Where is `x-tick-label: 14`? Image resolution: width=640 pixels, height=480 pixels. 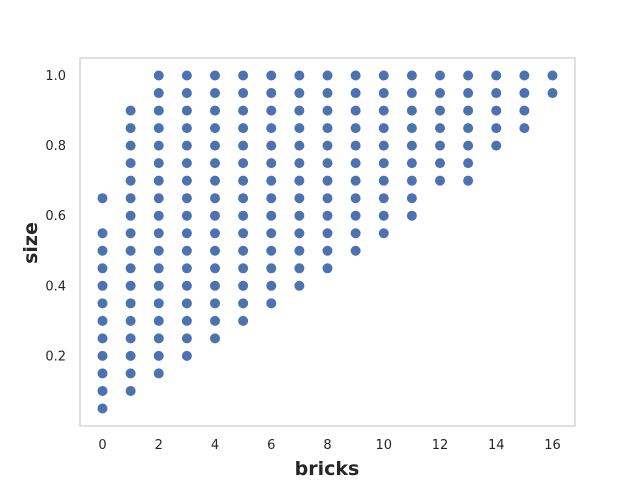
x-tick-label: 14 is located at coordinates (496, 445).